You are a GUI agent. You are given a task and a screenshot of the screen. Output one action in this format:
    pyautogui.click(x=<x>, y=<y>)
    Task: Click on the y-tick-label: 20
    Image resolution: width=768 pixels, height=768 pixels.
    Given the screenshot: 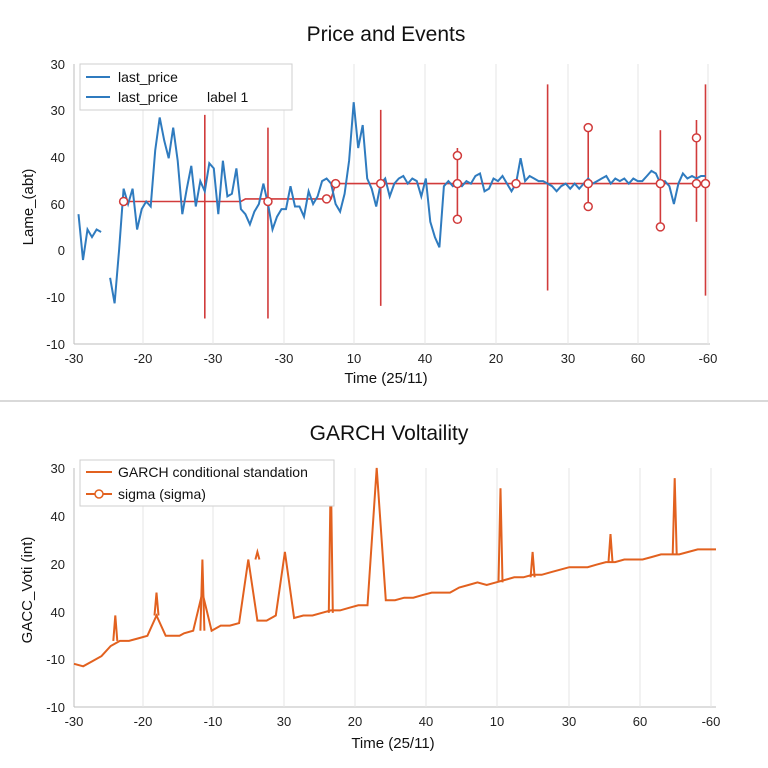 What is the action you would take?
    pyautogui.click(x=58, y=564)
    